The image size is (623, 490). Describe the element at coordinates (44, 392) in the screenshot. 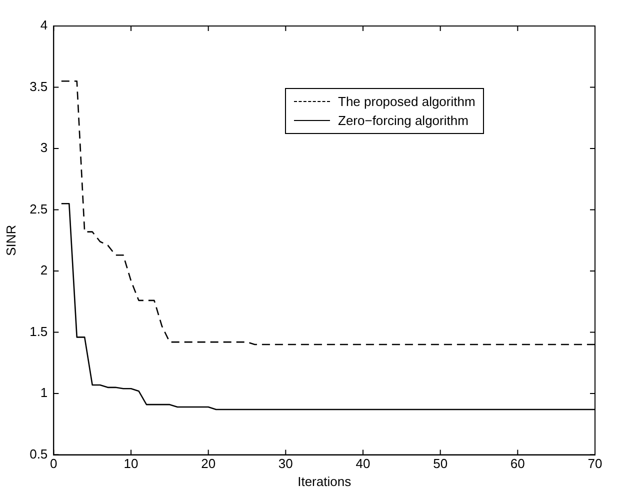

I see `y-tick-label: 1` at that location.